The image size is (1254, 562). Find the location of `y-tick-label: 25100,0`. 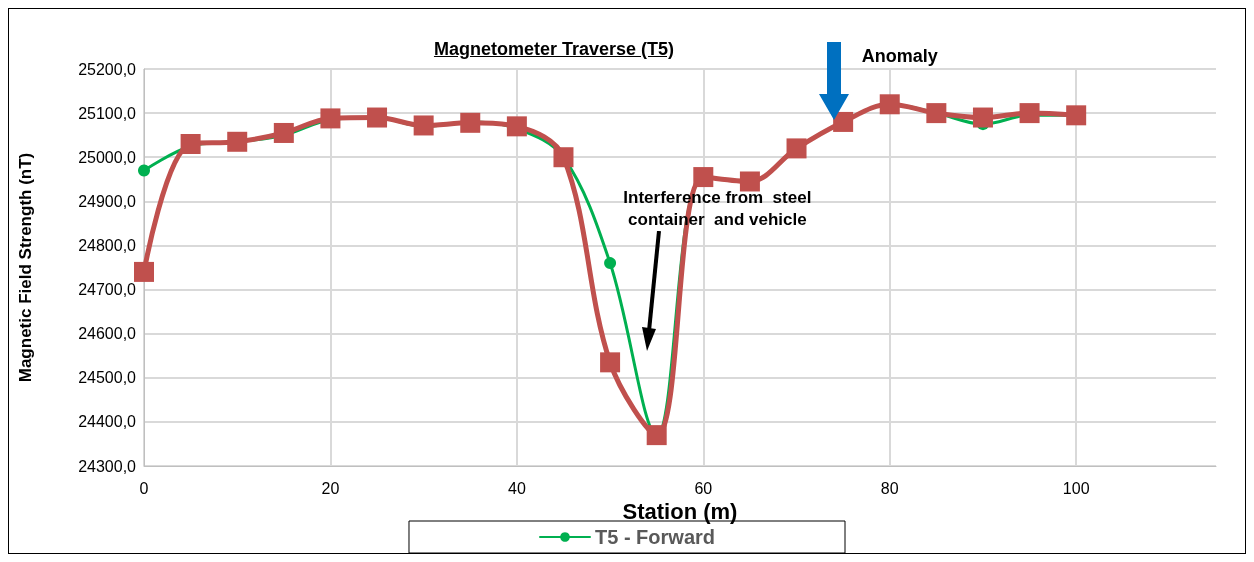

y-tick-label: 25100,0 is located at coordinates (107, 113).